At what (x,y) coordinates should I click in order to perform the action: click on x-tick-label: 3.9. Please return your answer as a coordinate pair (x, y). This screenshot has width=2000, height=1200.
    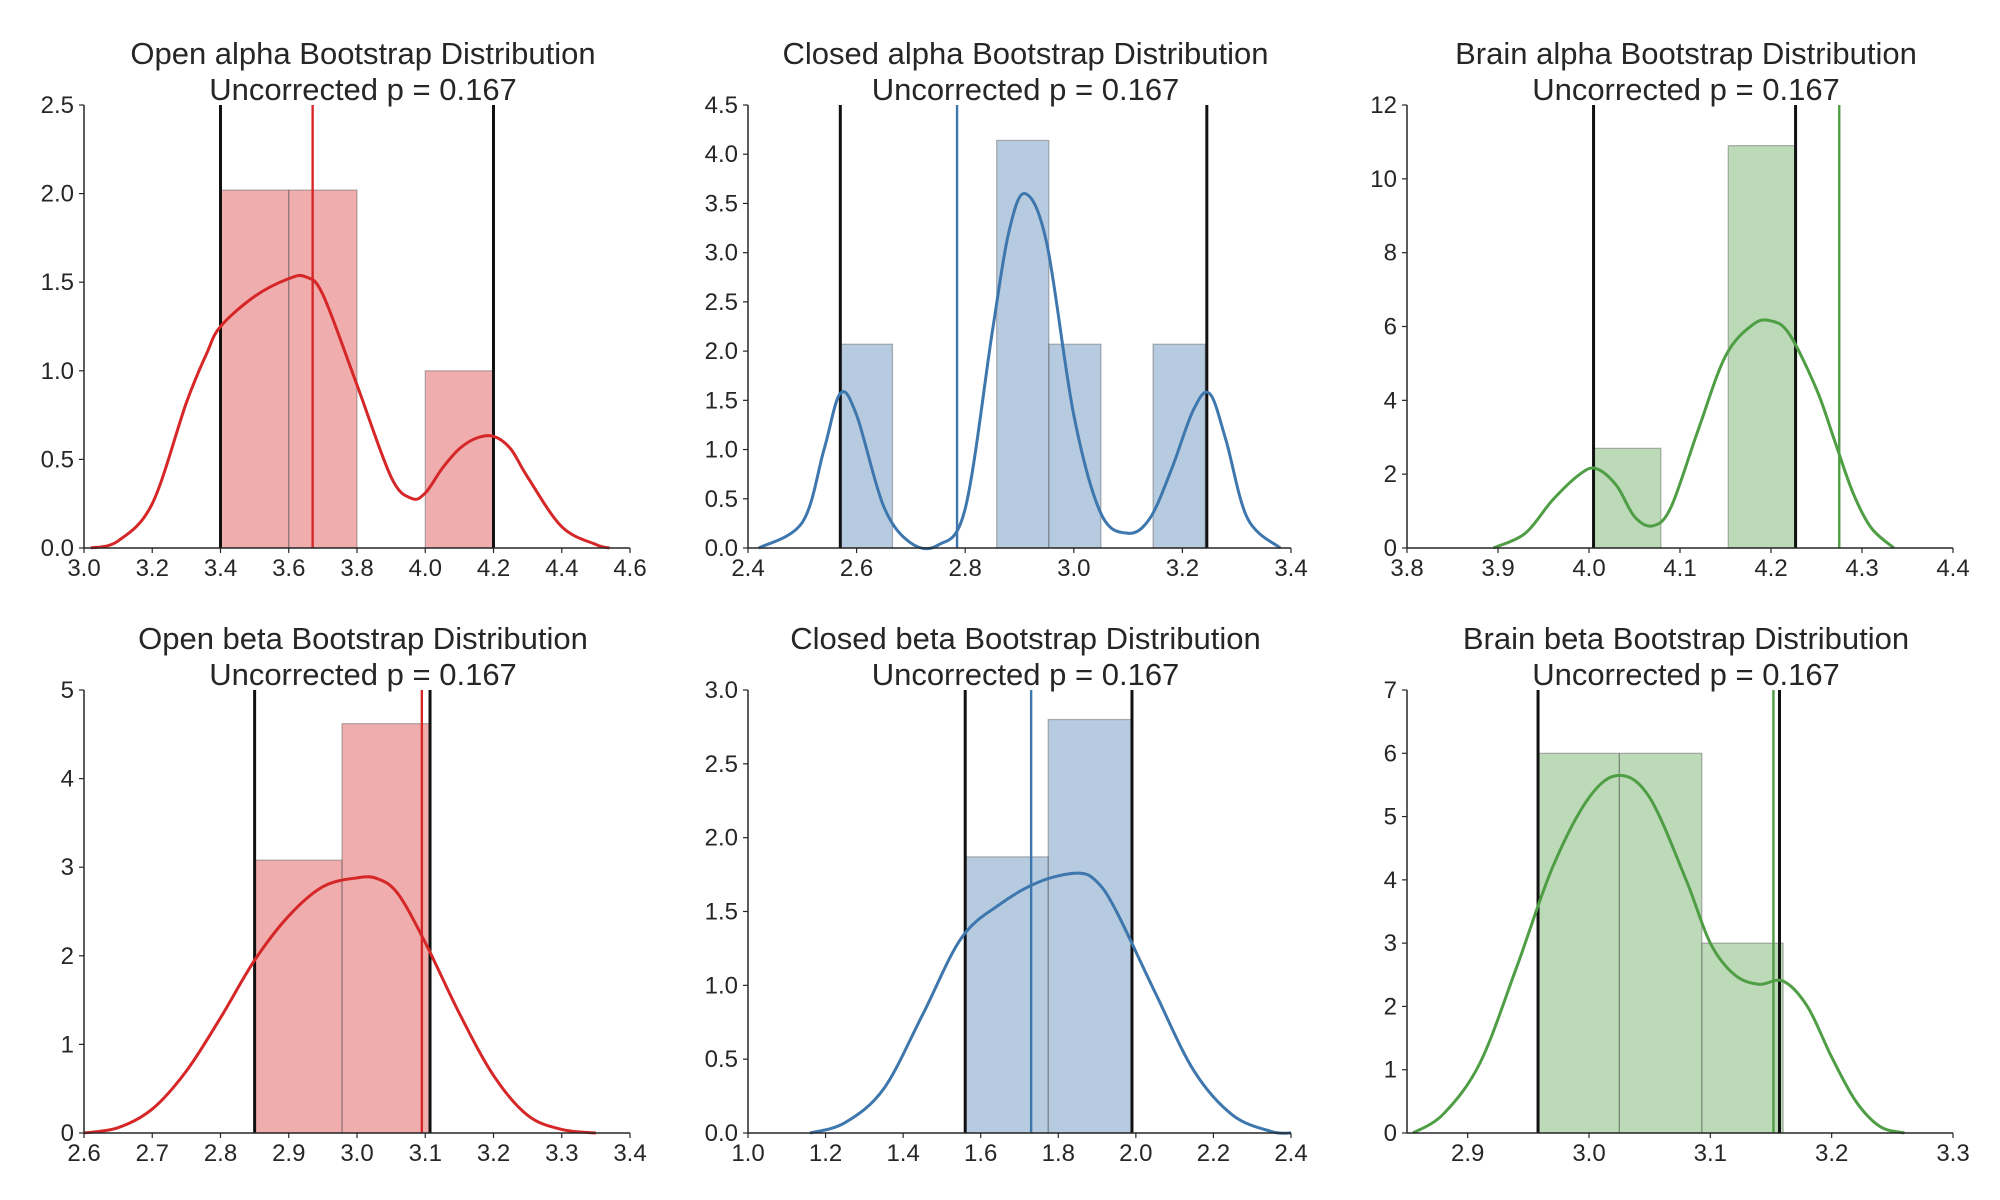
    Looking at the image, I should click on (1497, 568).